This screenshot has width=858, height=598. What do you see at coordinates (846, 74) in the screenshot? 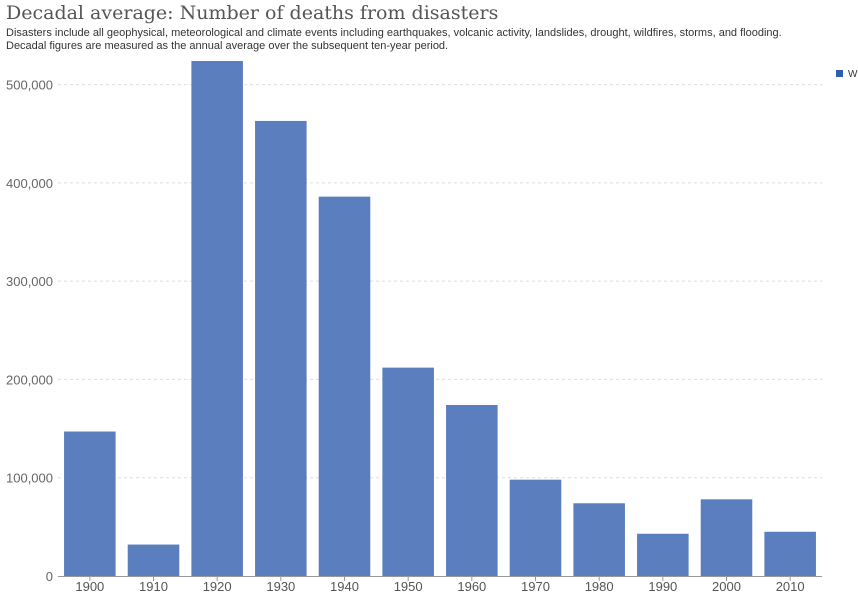
I see `legend: W` at bounding box center [846, 74].